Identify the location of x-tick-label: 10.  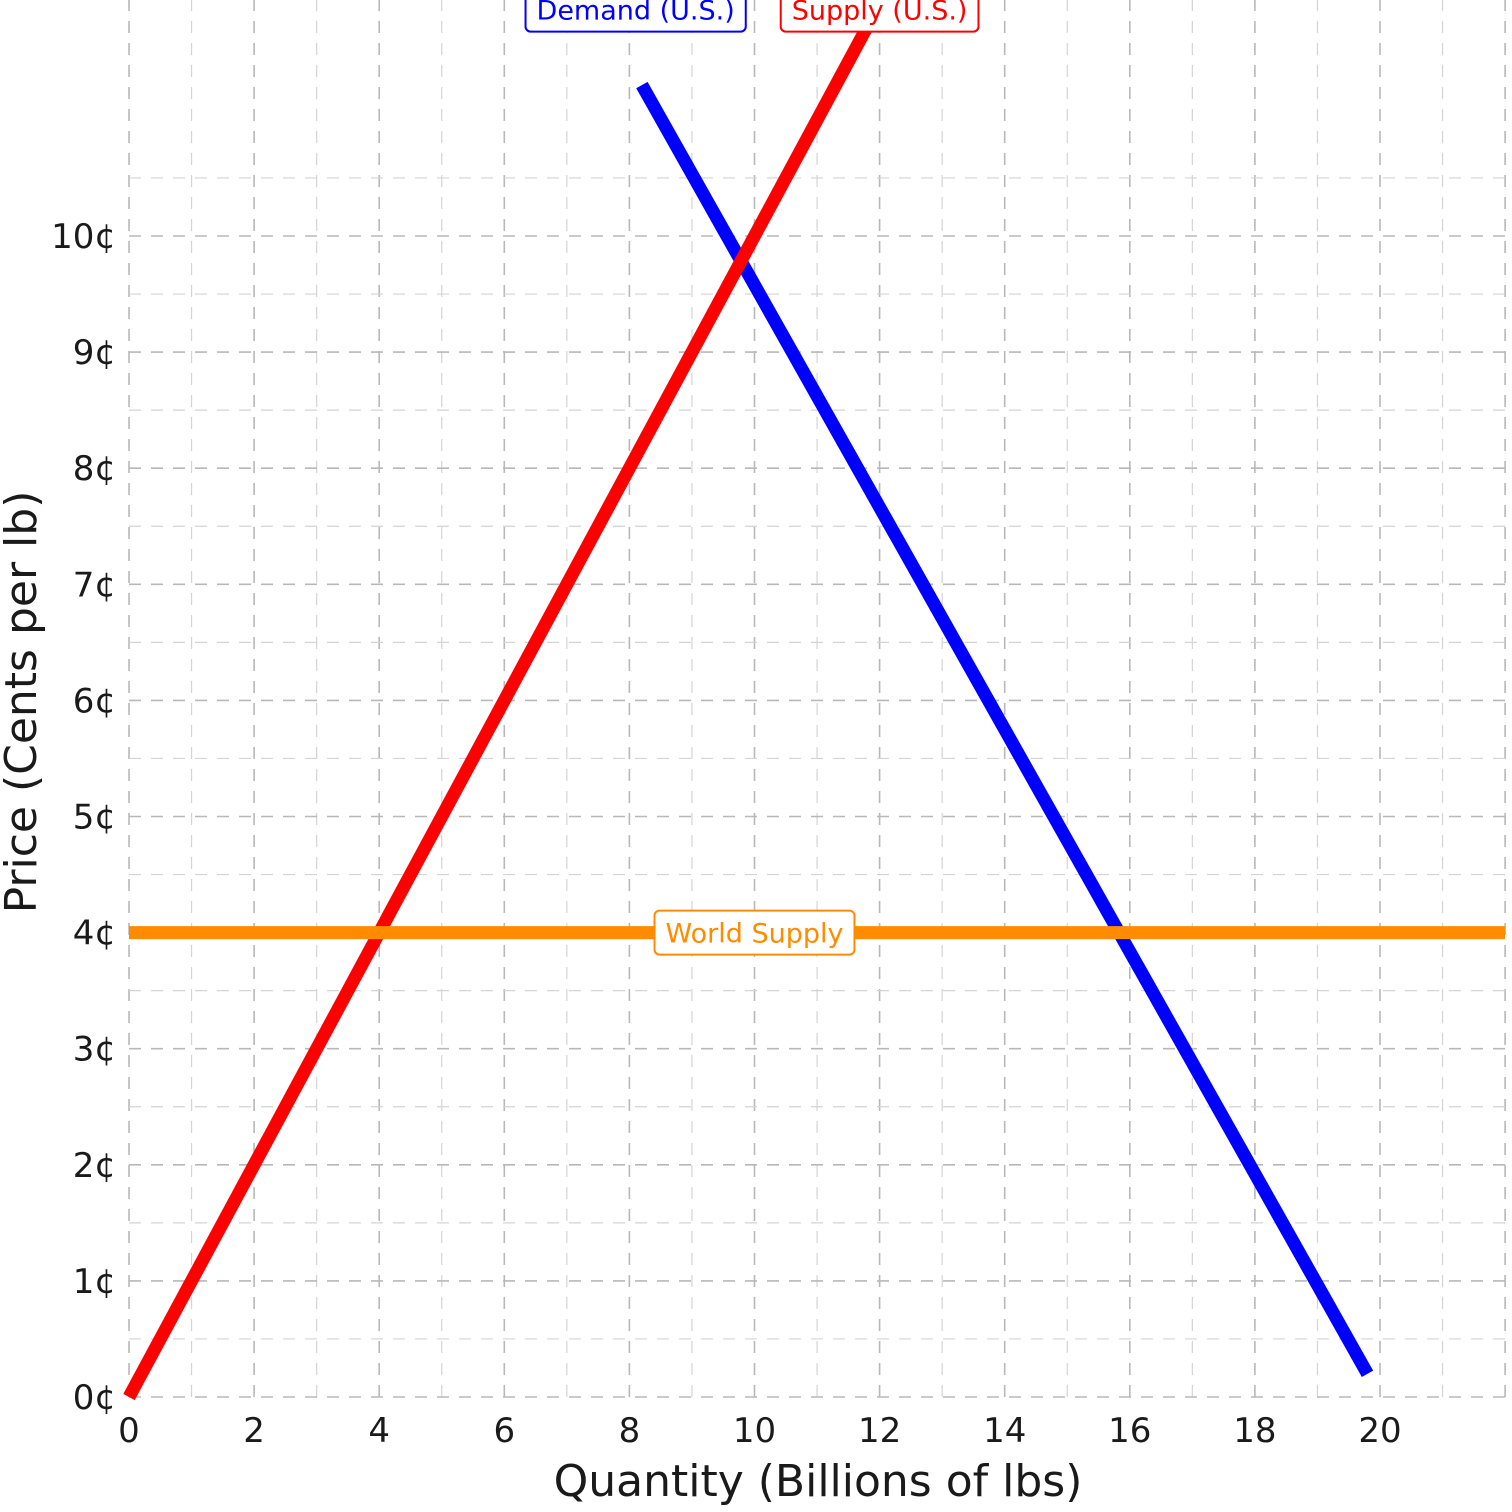
(754, 1431).